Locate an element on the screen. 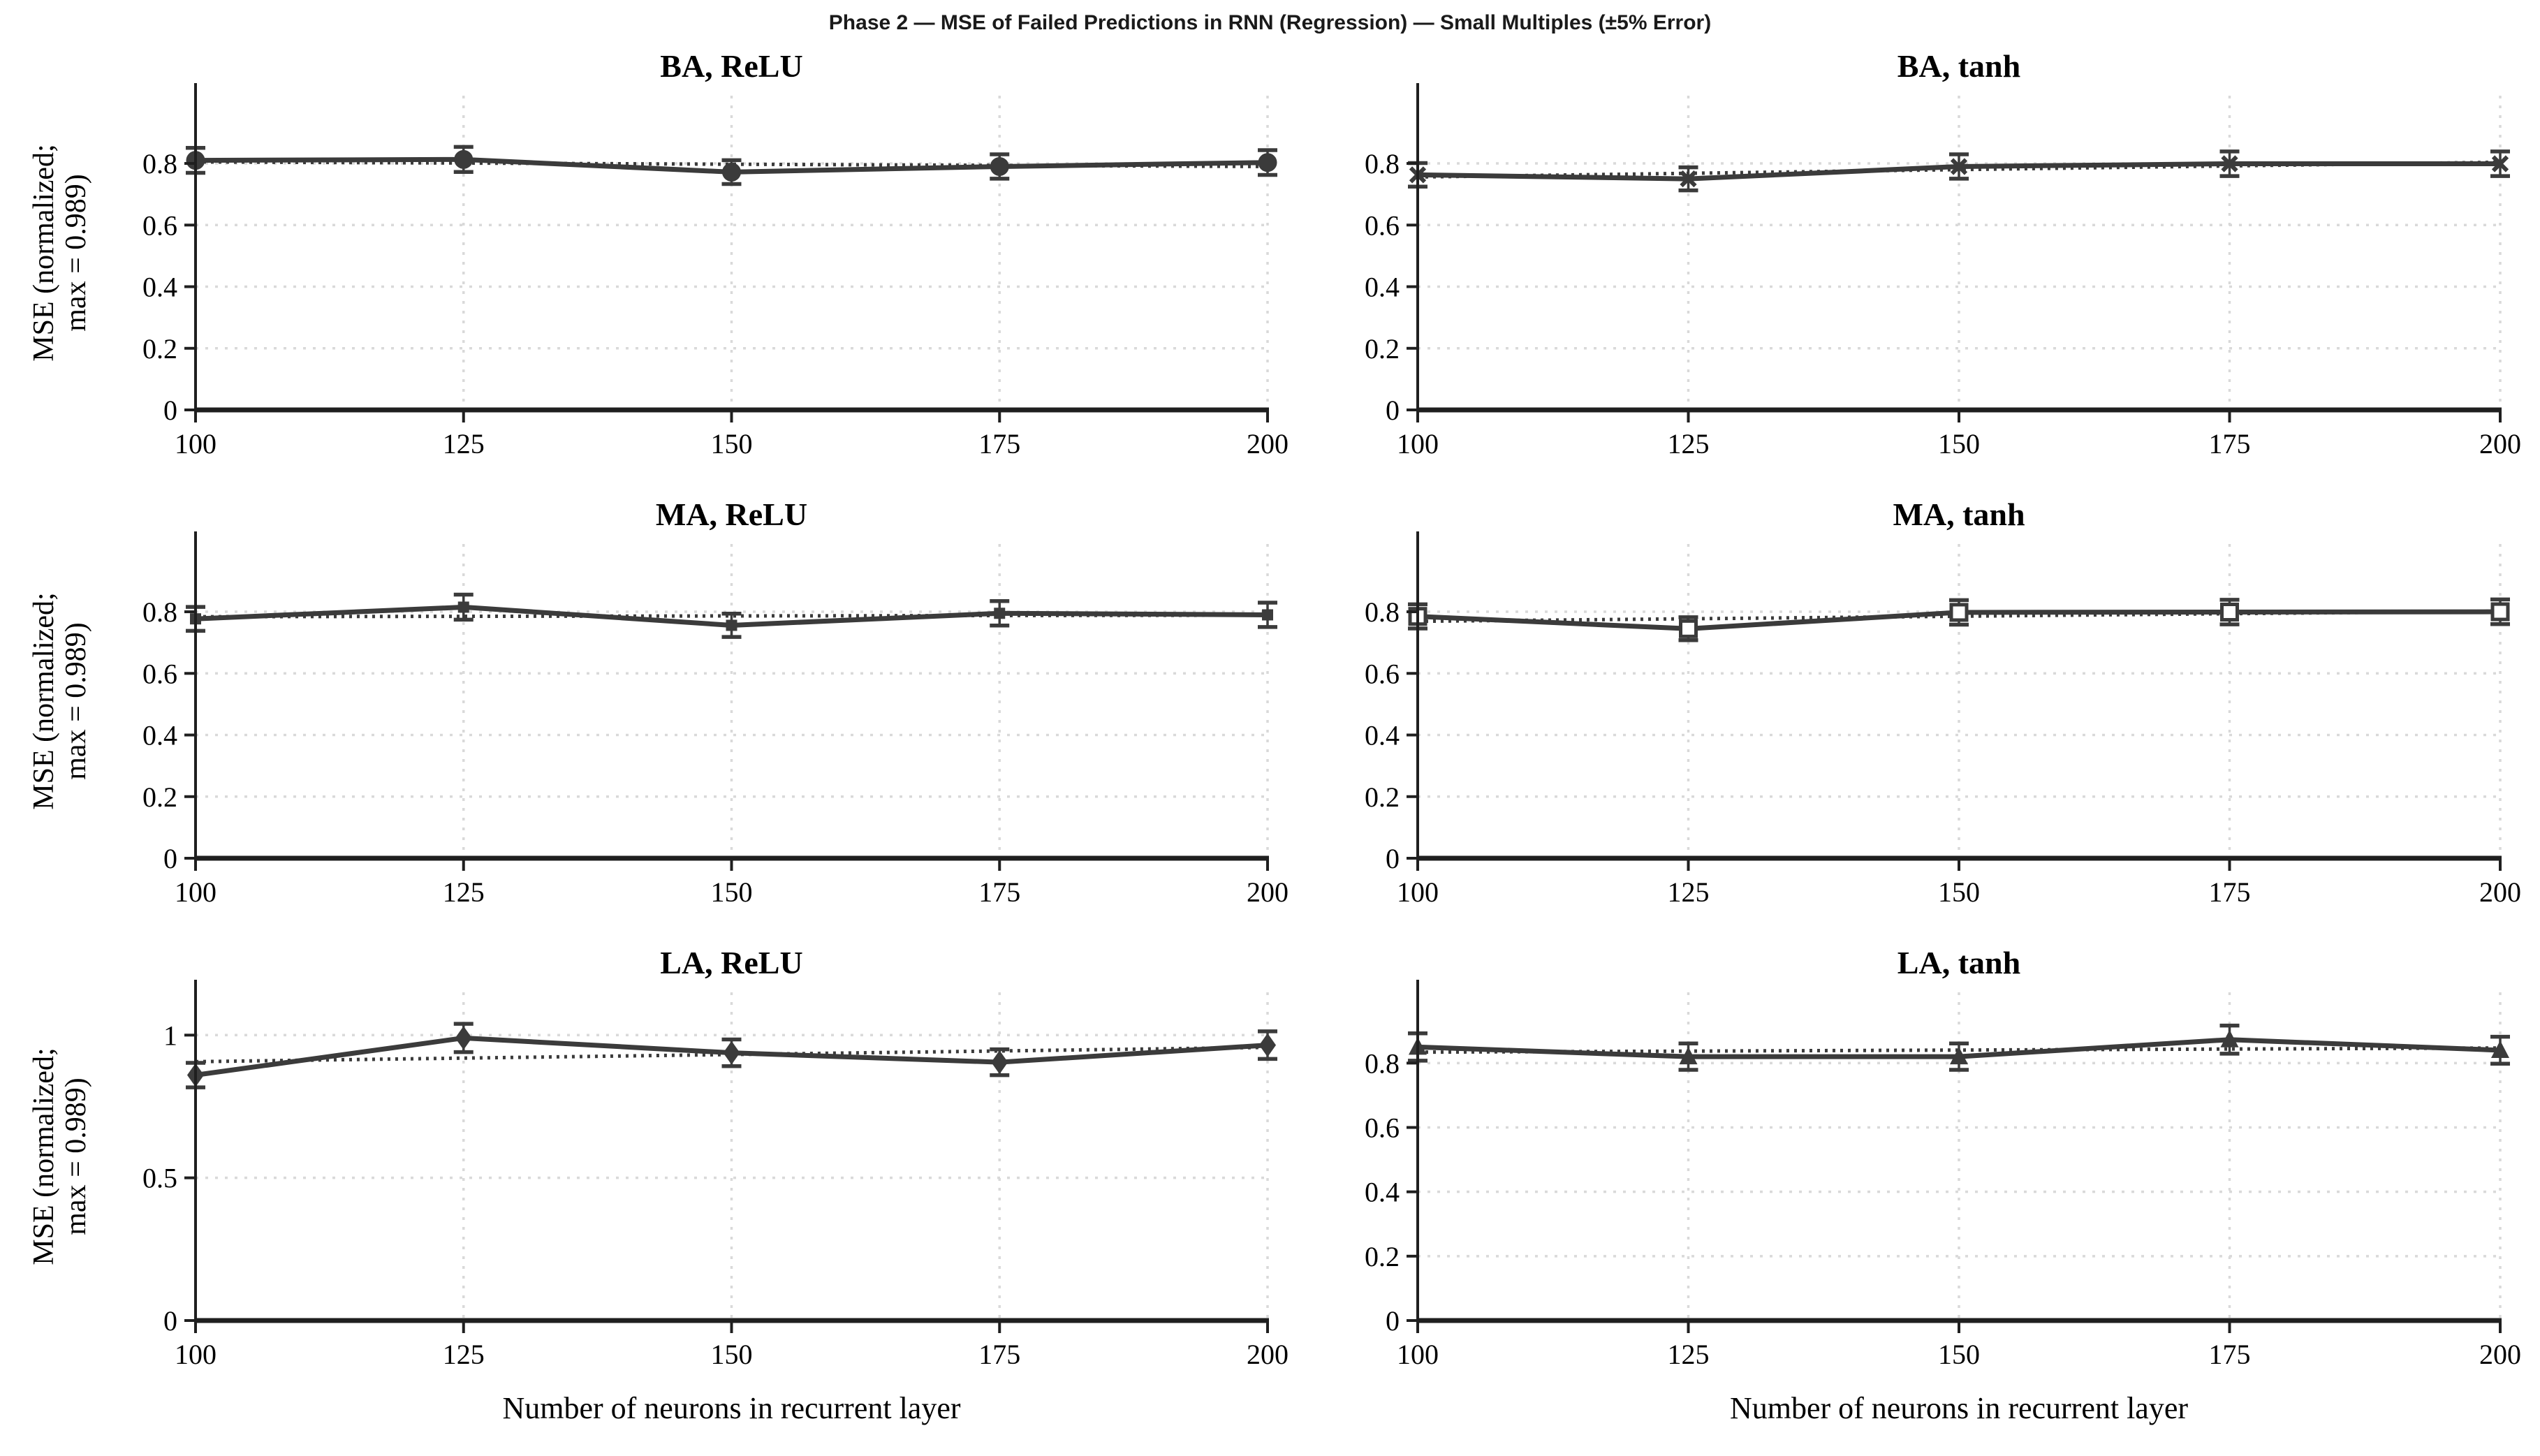 The height and width of the screenshot is (1456, 2540). svg-text: 1 is located at coordinates (170, 1035).